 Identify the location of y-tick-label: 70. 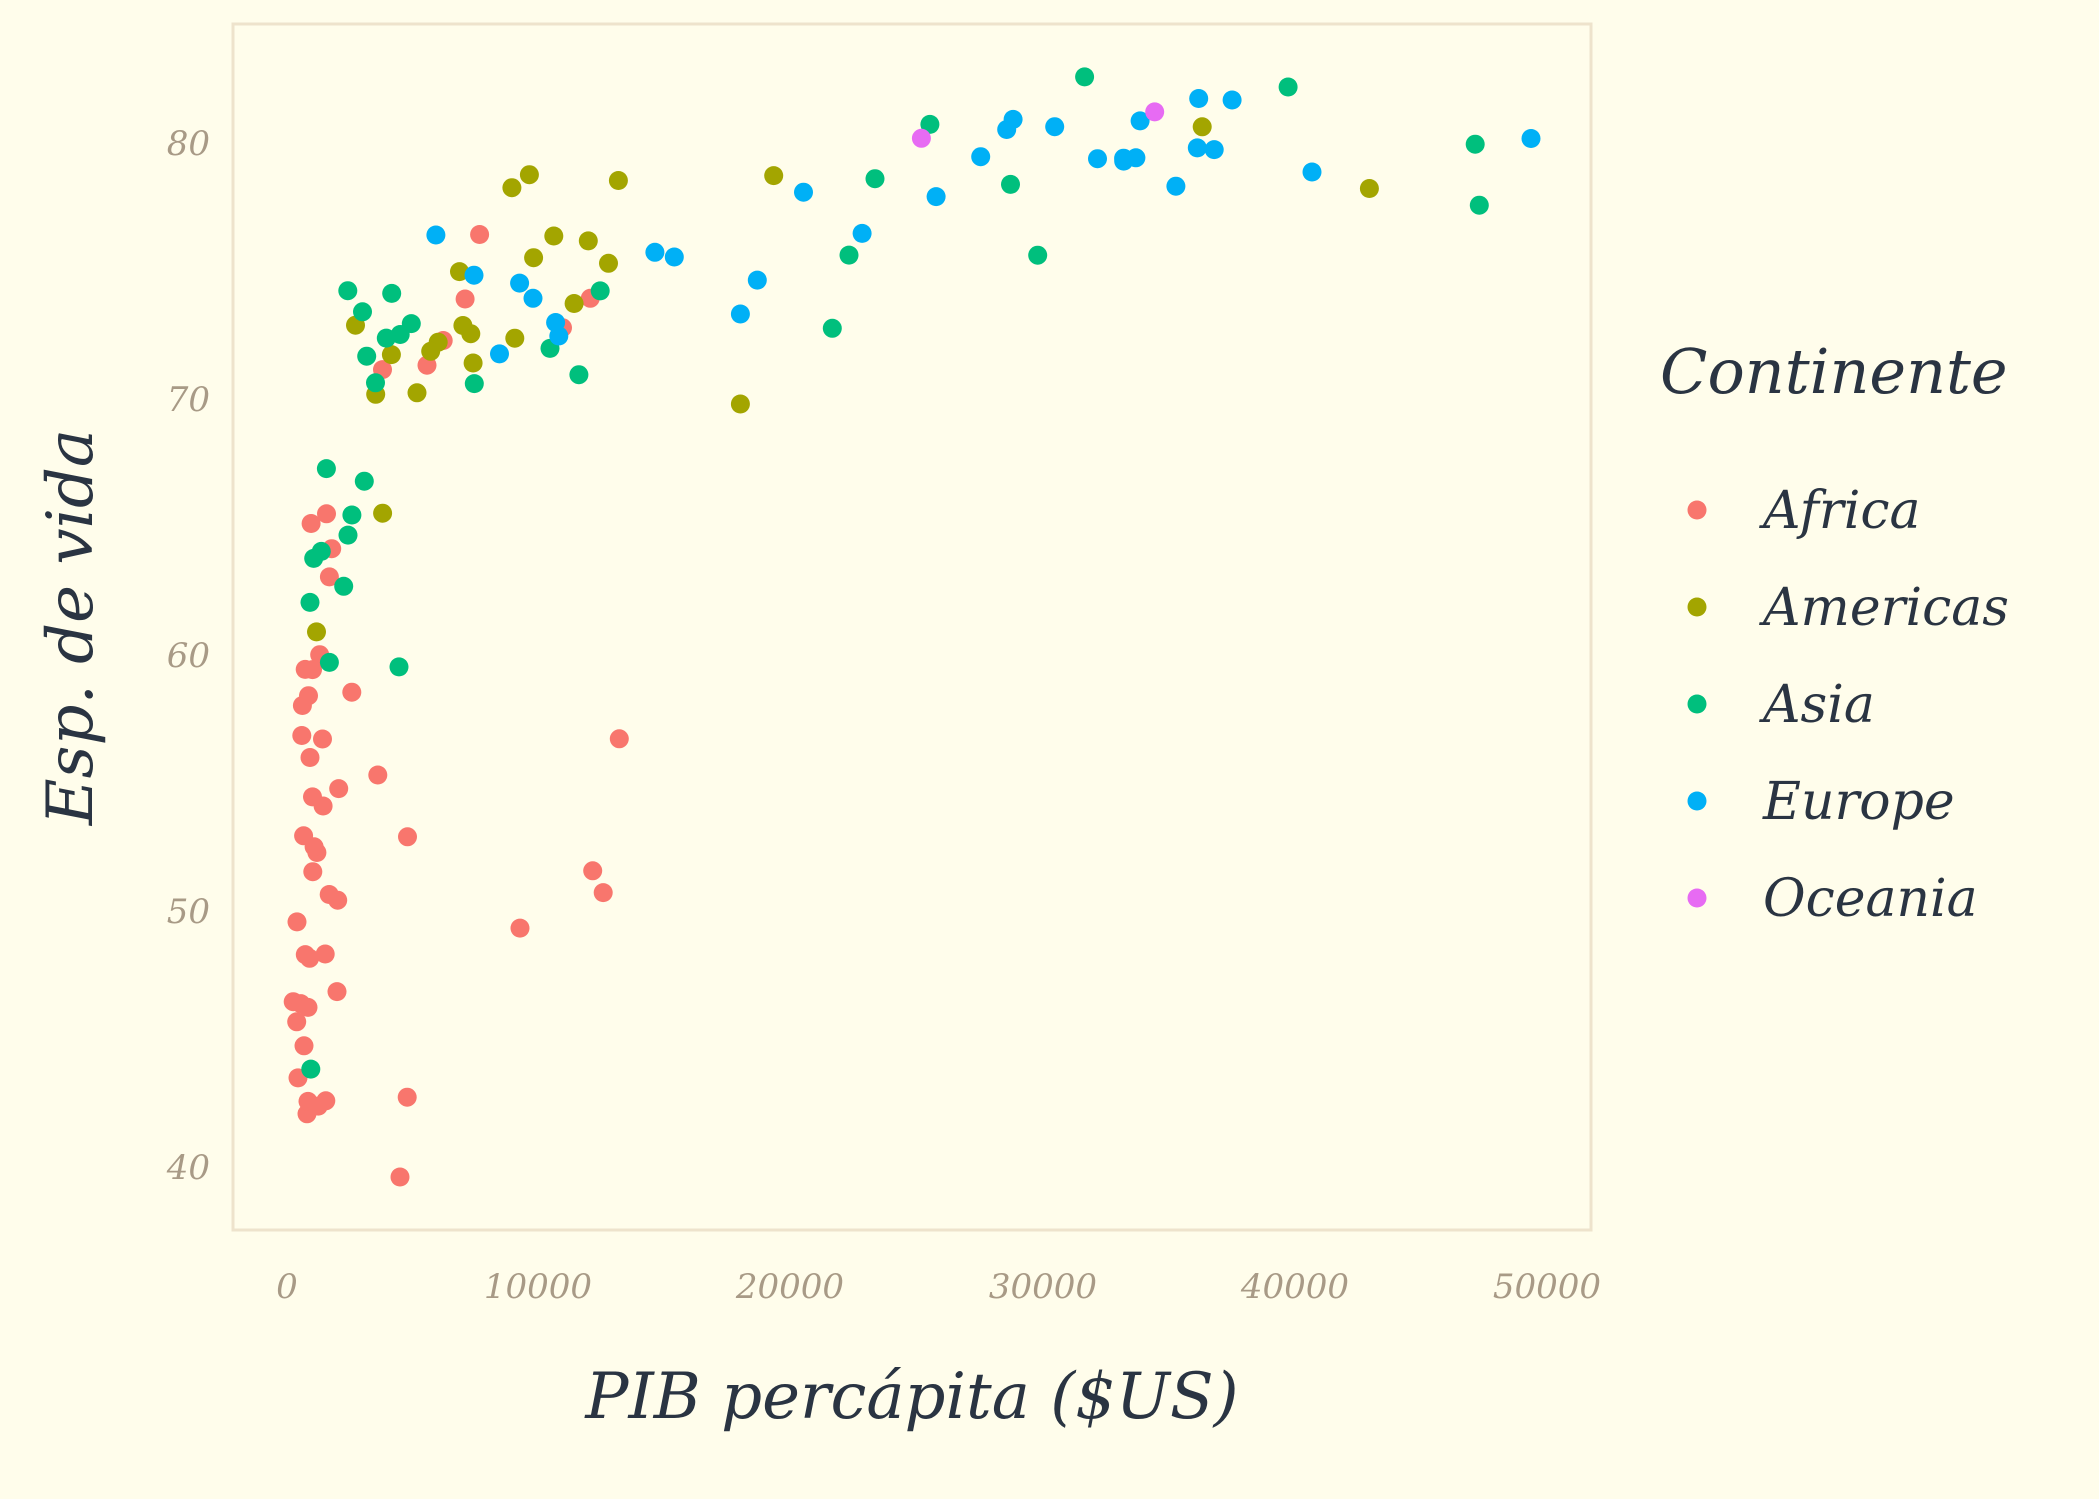
(188, 400).